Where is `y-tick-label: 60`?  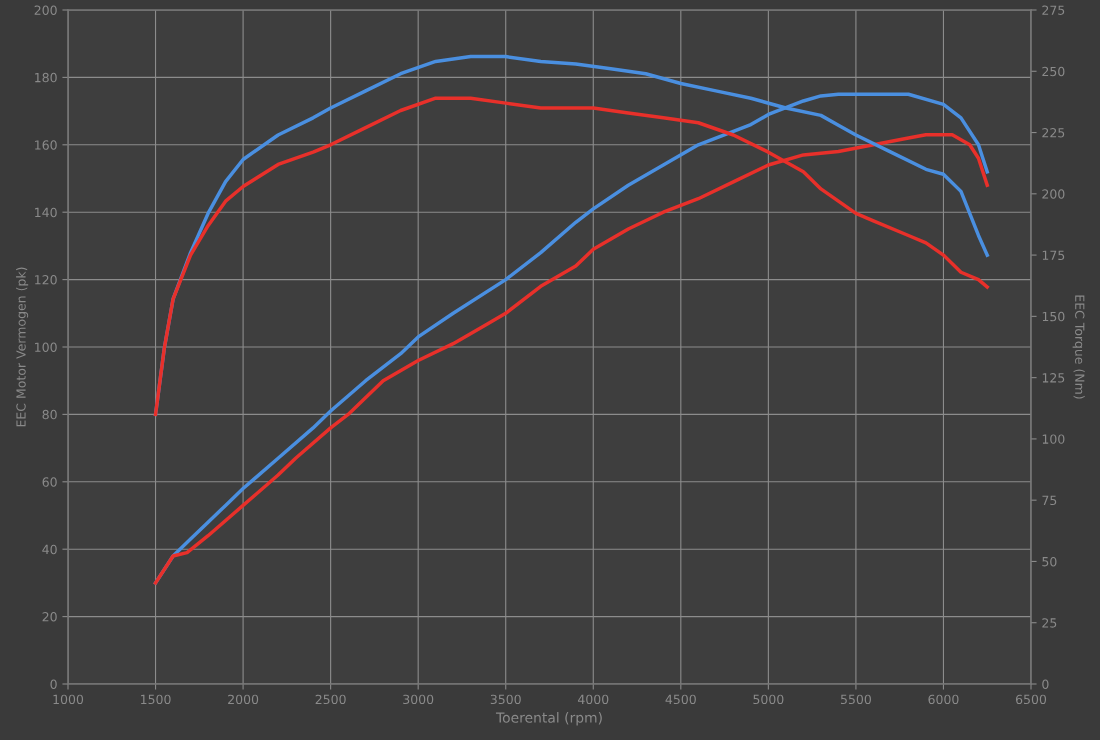 y-tick-label: 60 is located at coordinates (49, 482).